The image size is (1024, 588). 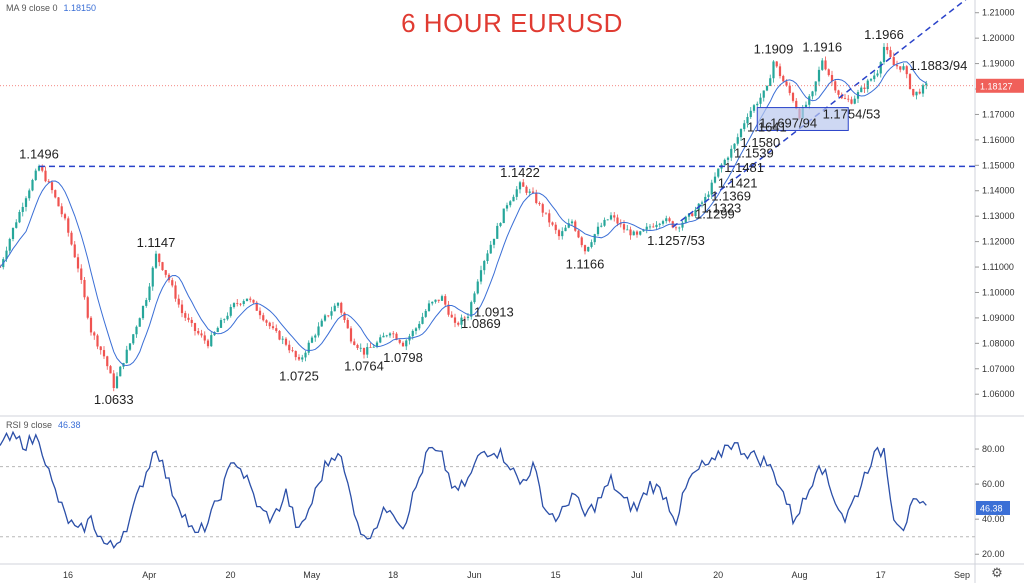 I want to click on price-annotation: 1.1481, so click(x=744, y=167).